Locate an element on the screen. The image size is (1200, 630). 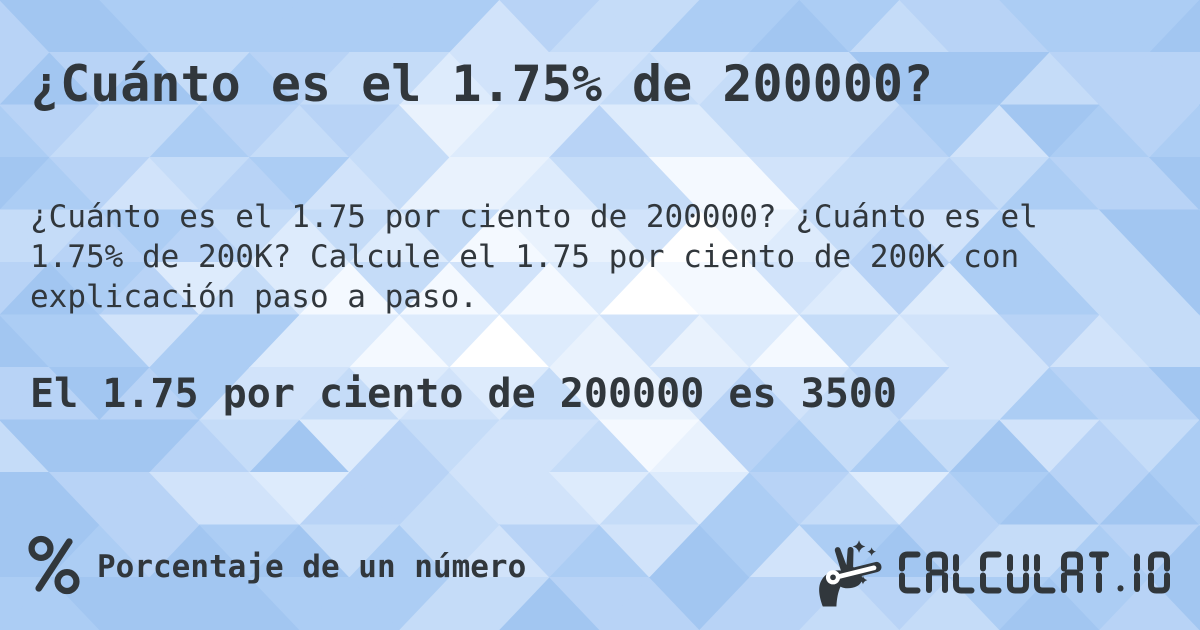
brand-wordmark is located at coordinates (1034, 573).